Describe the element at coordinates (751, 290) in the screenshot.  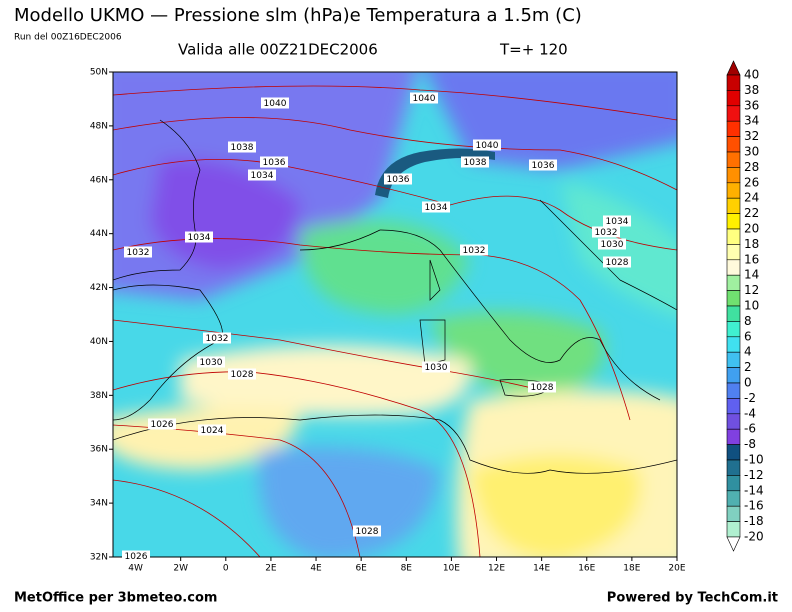
I see `colorbar-label: 12` at that location.